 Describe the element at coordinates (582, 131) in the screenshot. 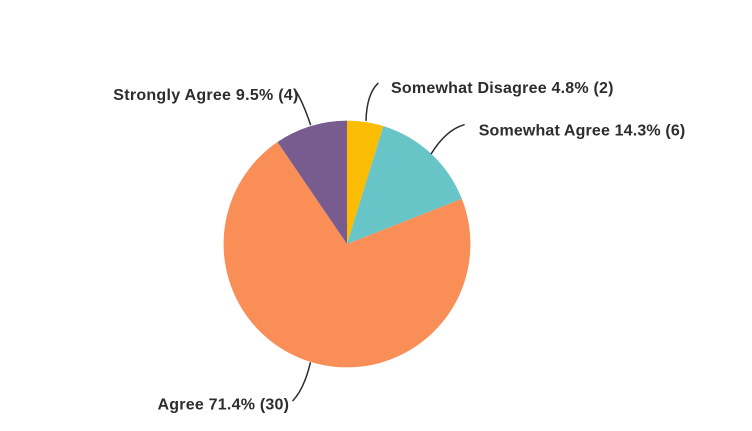

I see `svg-text: Somewhat Agree 14.3% (6)` at that location.